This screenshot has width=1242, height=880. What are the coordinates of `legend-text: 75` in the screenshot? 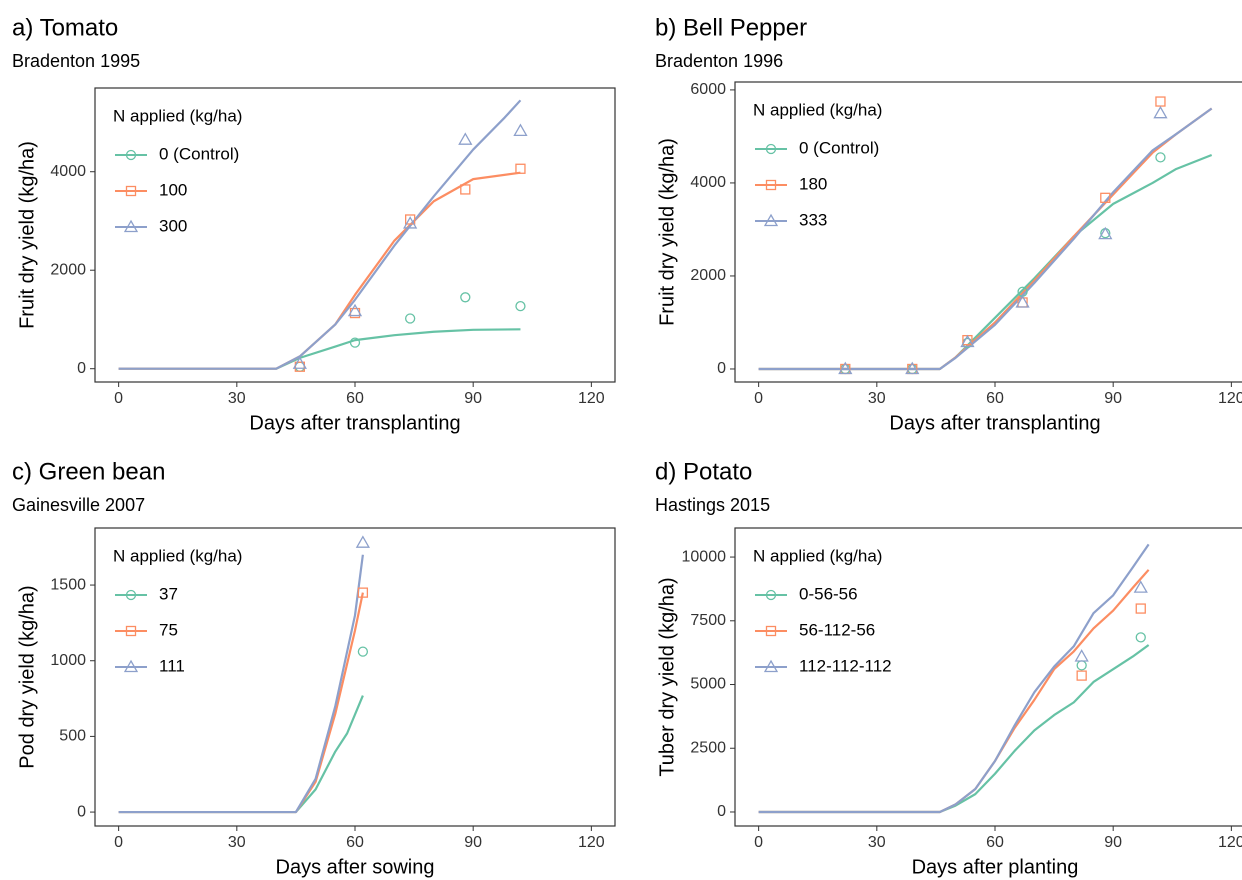 It's located at (168, 629).